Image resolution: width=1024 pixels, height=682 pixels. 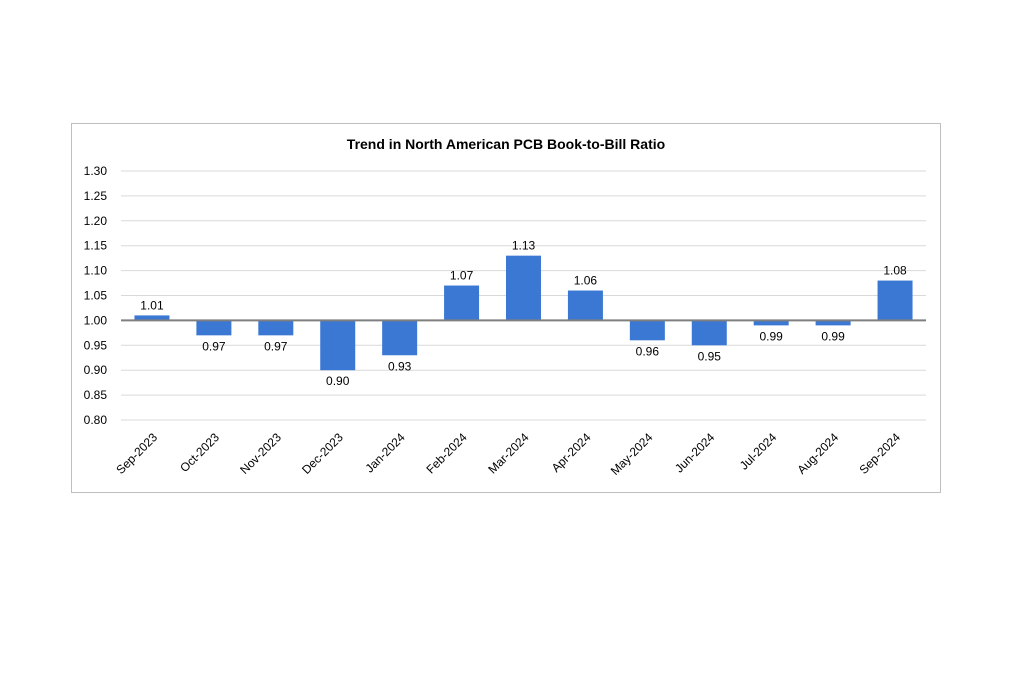 I want to click on y-tick-label: 0.95, so click(x=96, y=345).